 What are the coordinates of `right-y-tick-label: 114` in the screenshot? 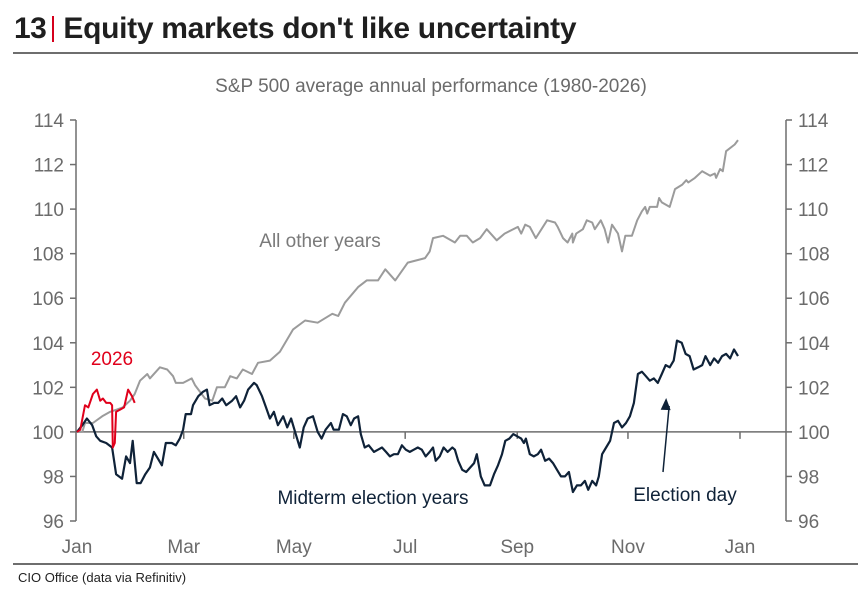 It's located at (813, 121).